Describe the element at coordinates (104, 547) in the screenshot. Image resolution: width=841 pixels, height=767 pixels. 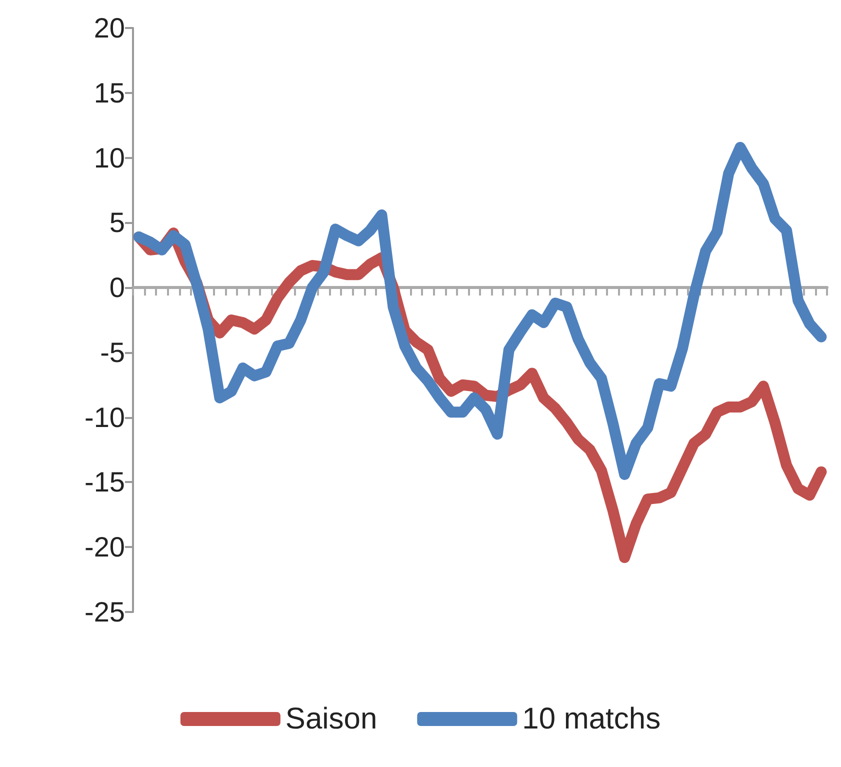
I see `y-tick-label: -20` at that location.